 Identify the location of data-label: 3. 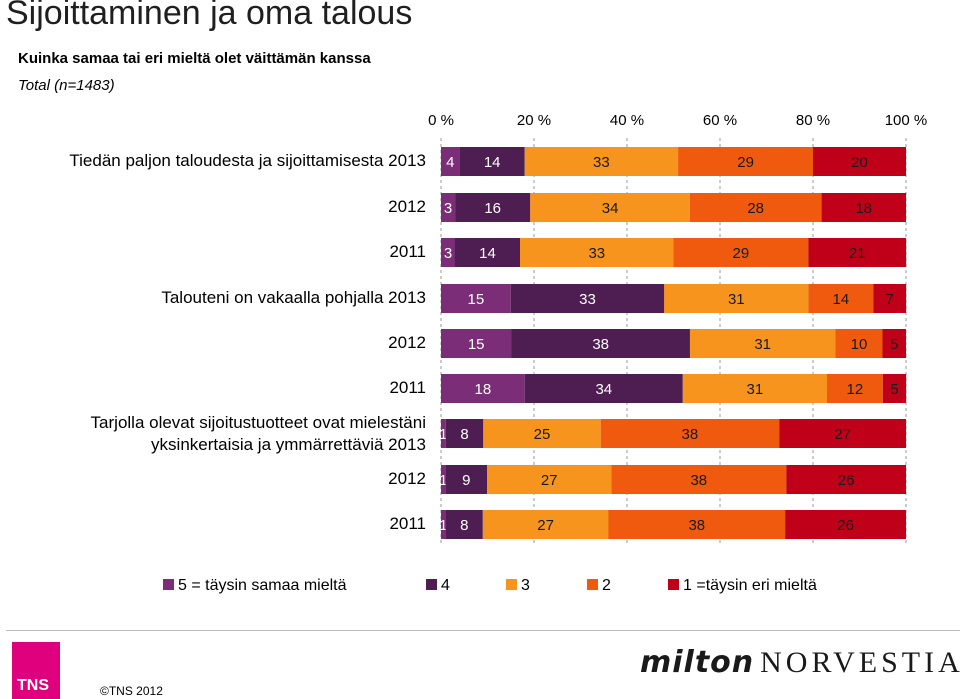
(448, 208).